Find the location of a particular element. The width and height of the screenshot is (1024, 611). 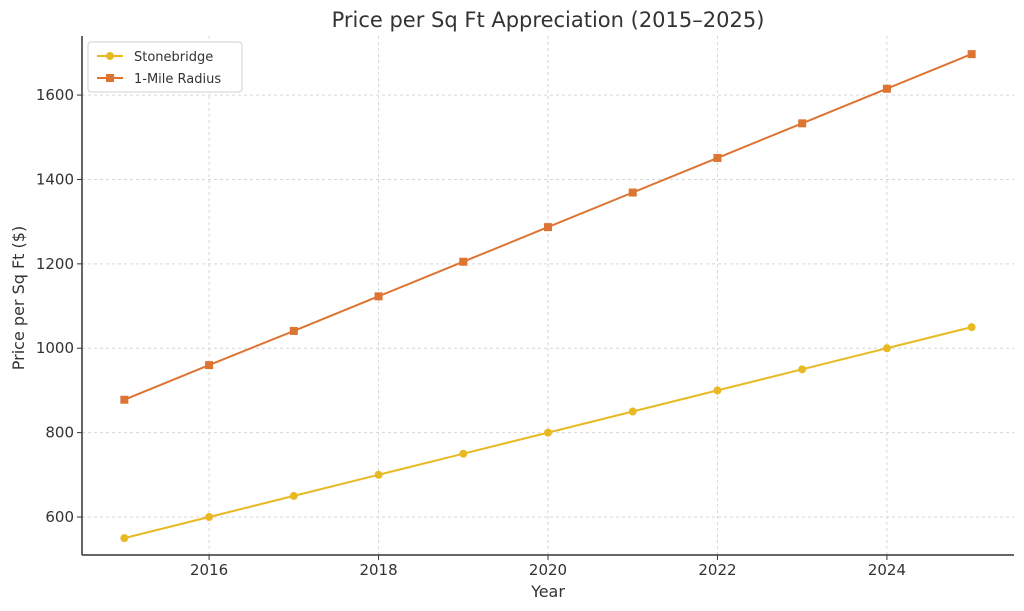

x-tick-label: 2022 is located at coordinates (717, 570).